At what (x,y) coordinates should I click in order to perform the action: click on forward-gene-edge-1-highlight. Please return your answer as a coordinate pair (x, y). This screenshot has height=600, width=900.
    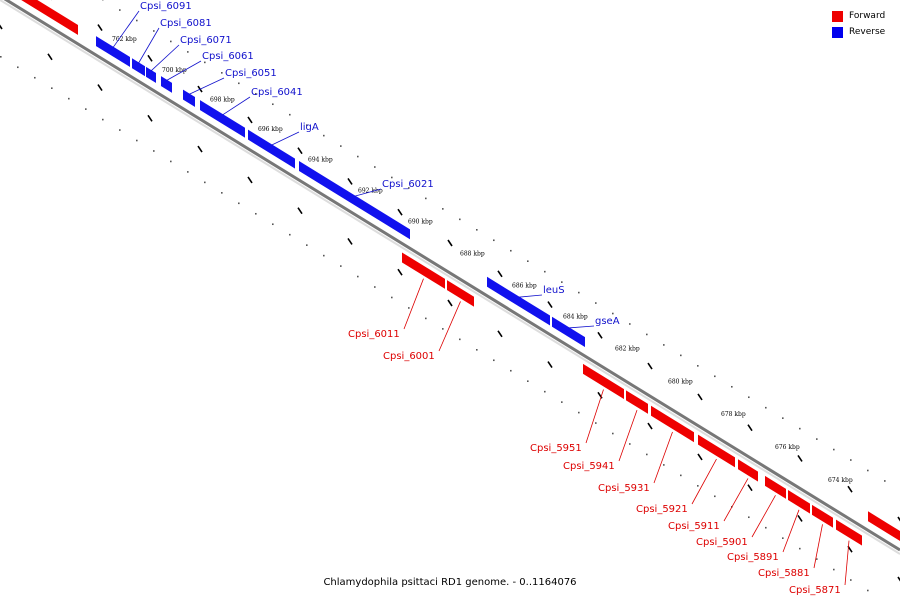
    Looking at the image, I should click on (882, 532).